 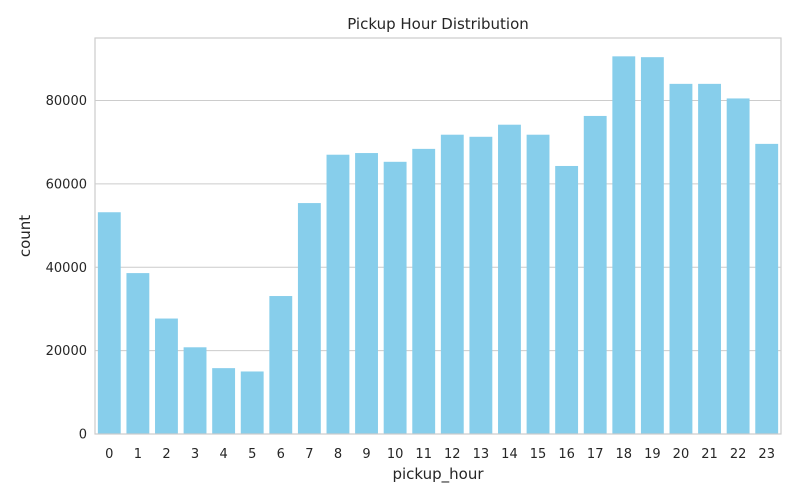 What do you see at coordinates (766, 454) in the screenshot?
I see `x-tick-label: 23` at bounding box center [766, 454].